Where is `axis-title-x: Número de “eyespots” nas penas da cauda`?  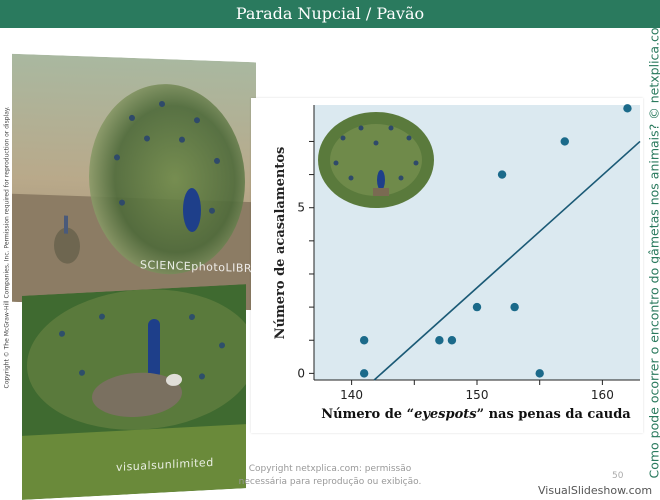
axis-title-x: Número de “eyespots” nas penas da cauda is located at coordinates (476, 414).